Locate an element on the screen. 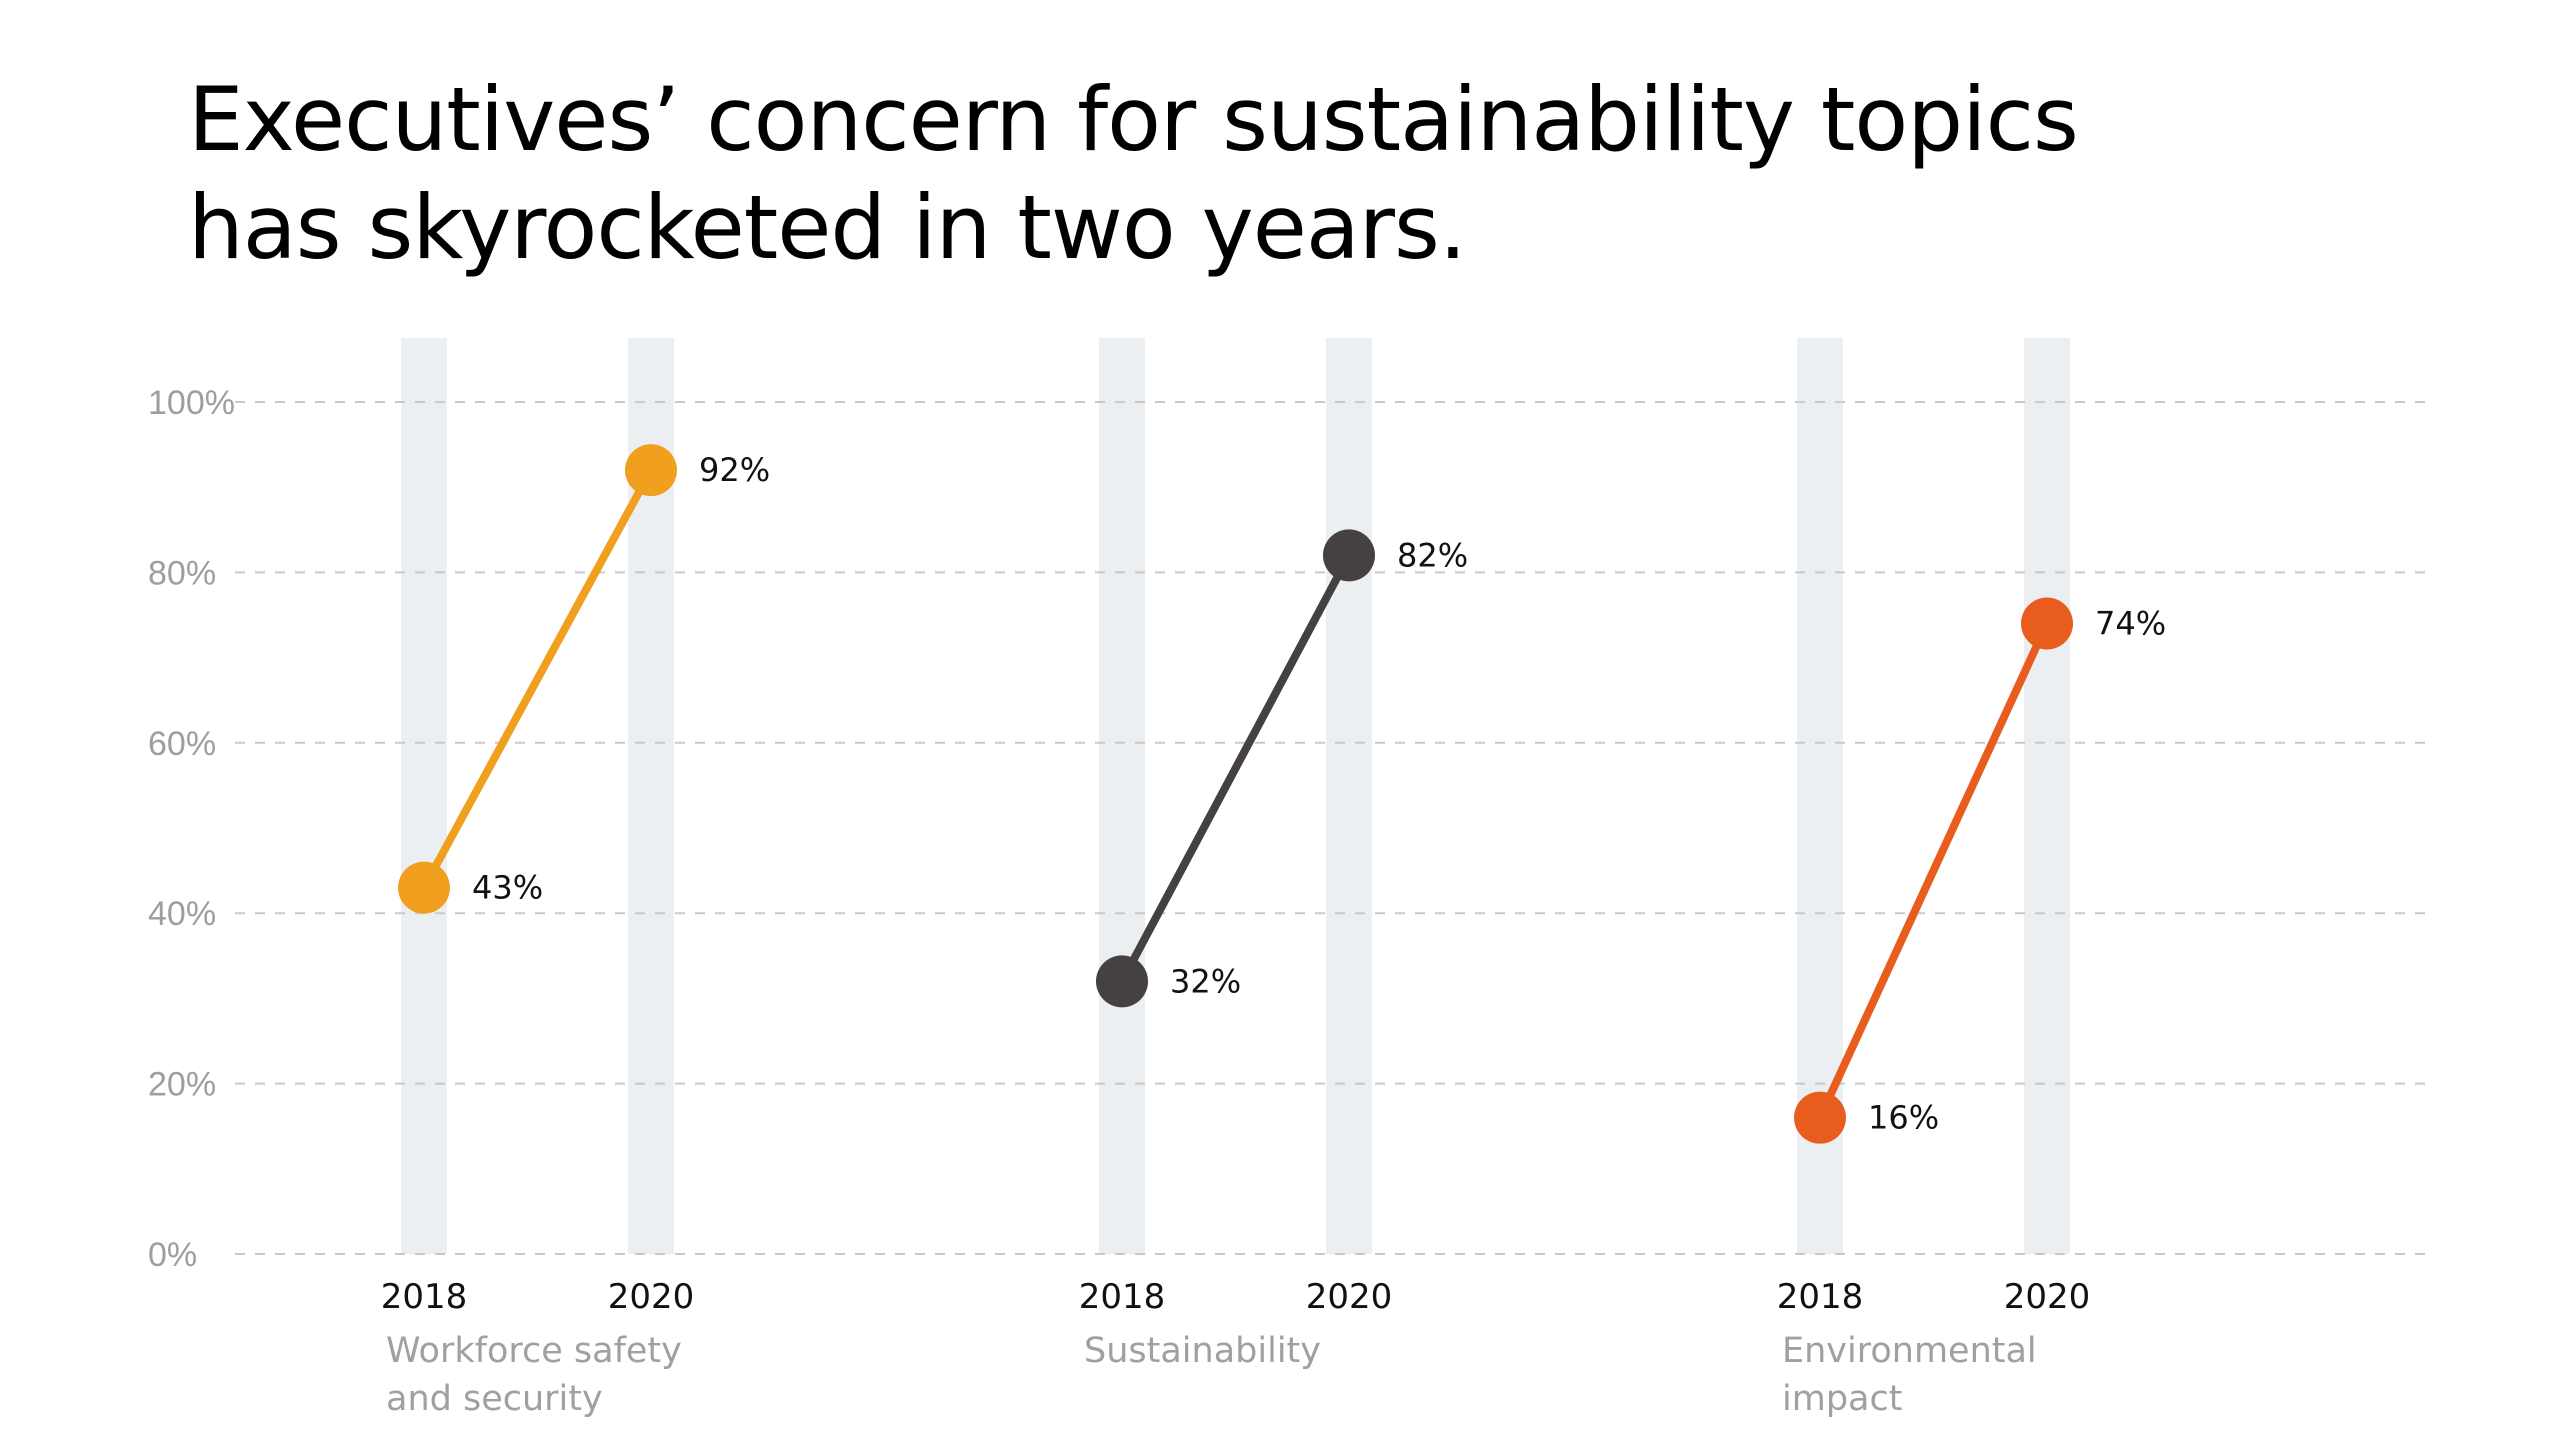  y-tick-label: 40% is located at coordinates (182, 914).